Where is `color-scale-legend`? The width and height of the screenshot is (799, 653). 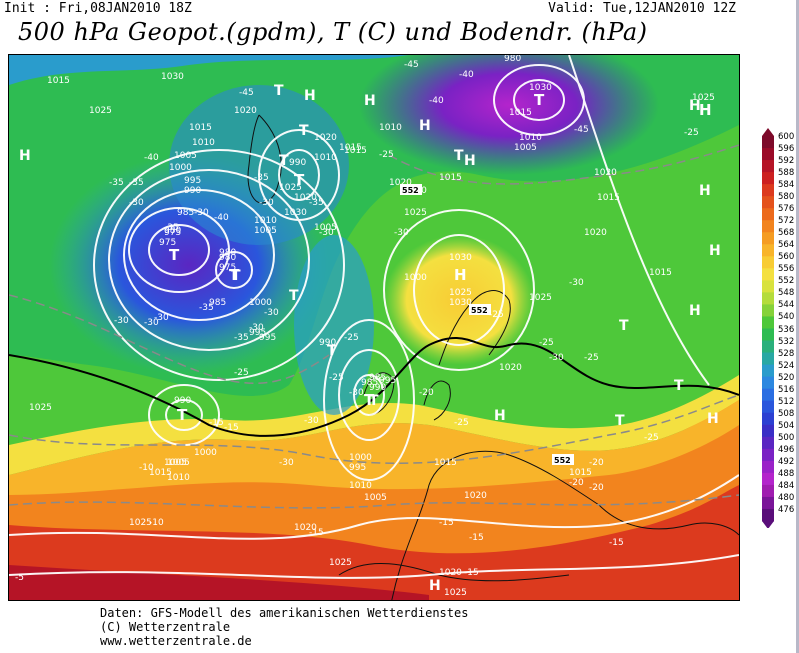
color-scale-legend is located at coordinates (768, 328).